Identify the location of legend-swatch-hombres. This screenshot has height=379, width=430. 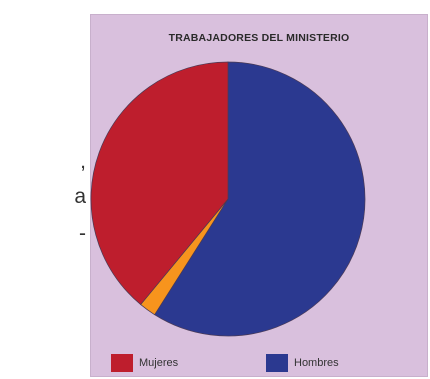
(277, 363).